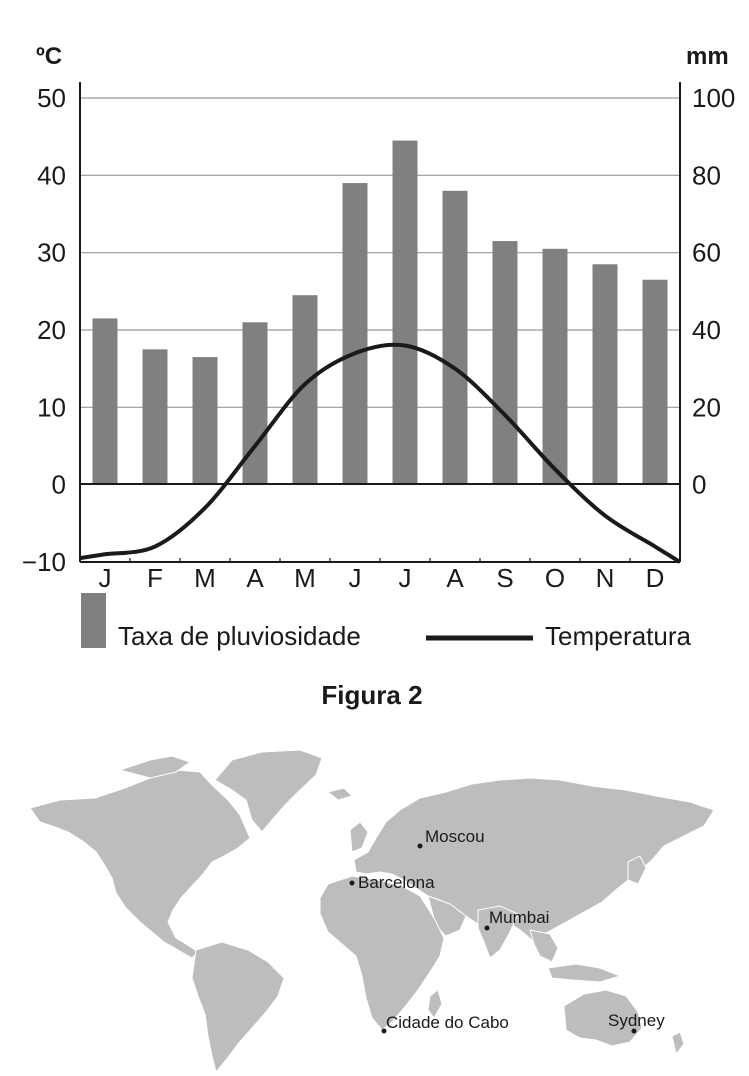 The height and width of the screenshot is (1076, 749). I want to click on legend: Taxa de pluviosidade Temperatura, so click(386, 622).